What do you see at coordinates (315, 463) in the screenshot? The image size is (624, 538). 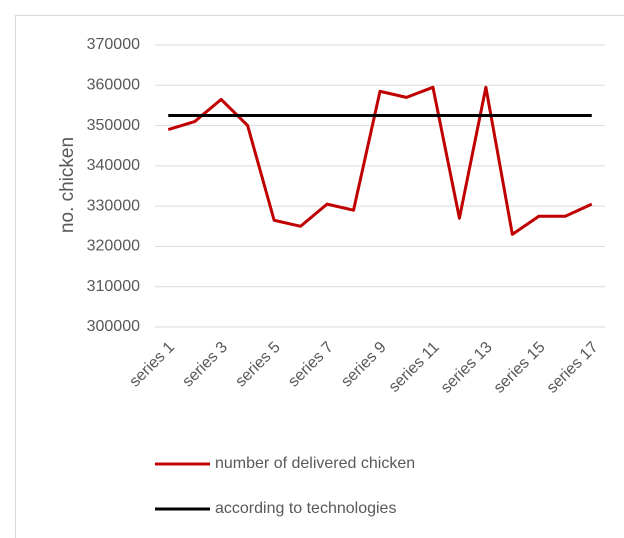 I see `legend-label: number of delivered chicken` at bounding box center [315, 463].